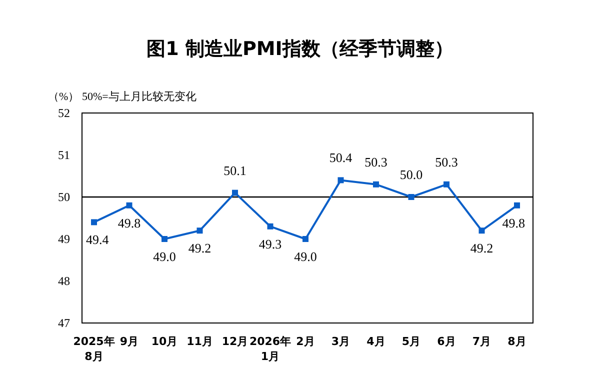 The height and width of the screenshot is (390, 600). Describe the element at coordinates (235, 170) in the screenshot. I see `text: 50.1` at that location.